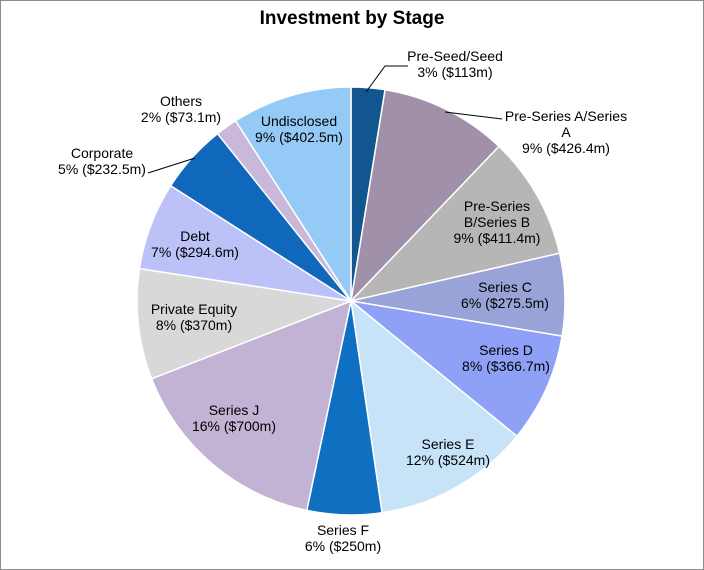 The height and width of the screenshot is (570, 704). Describe the element at coordinates (505, 295) in the screenshot. I see `slice-data-label: Series C 6% ($275.5m)` at that location.